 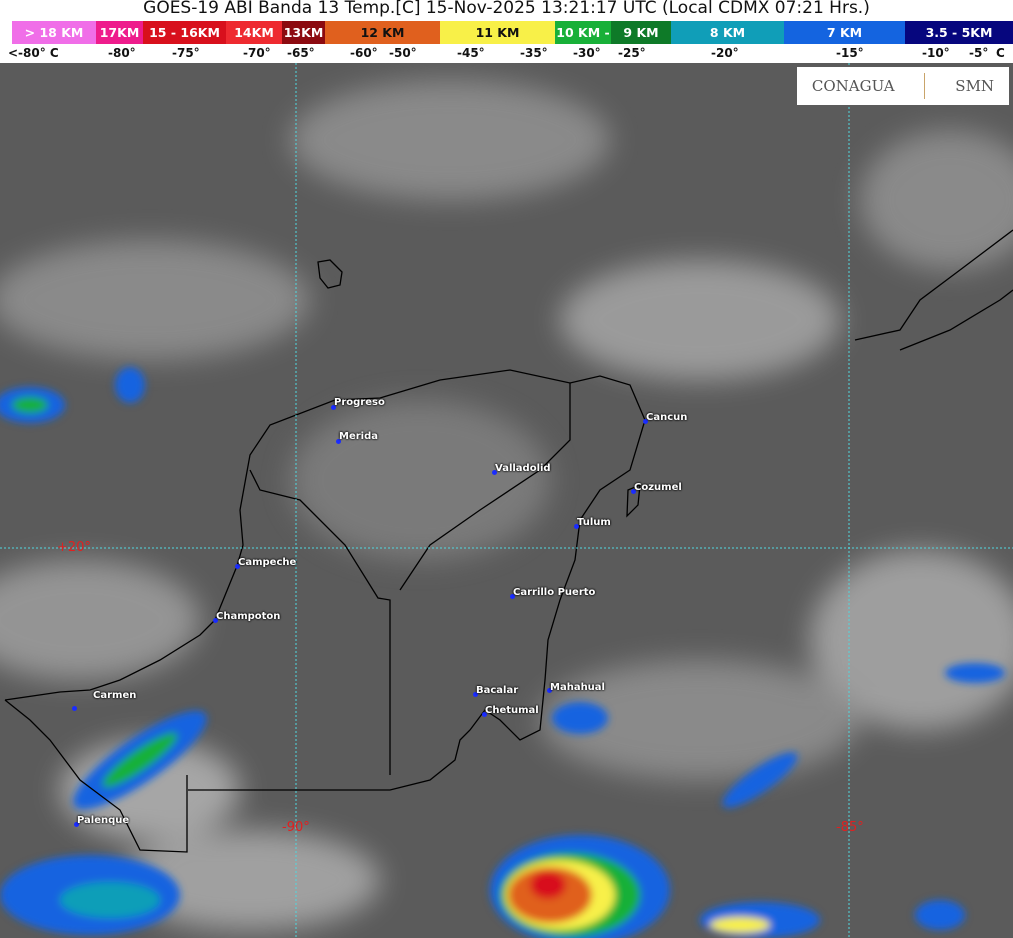 What do you see at coordinates (364, 53) in the screenshot?
I see `scale-tick: -60°` at bounding box center [364, 53].